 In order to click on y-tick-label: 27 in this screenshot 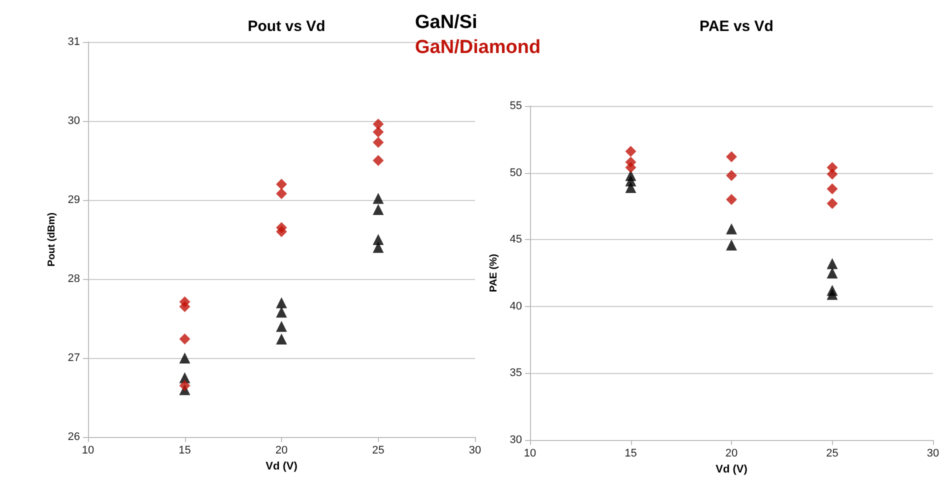, I will do `click(74, 358)`.